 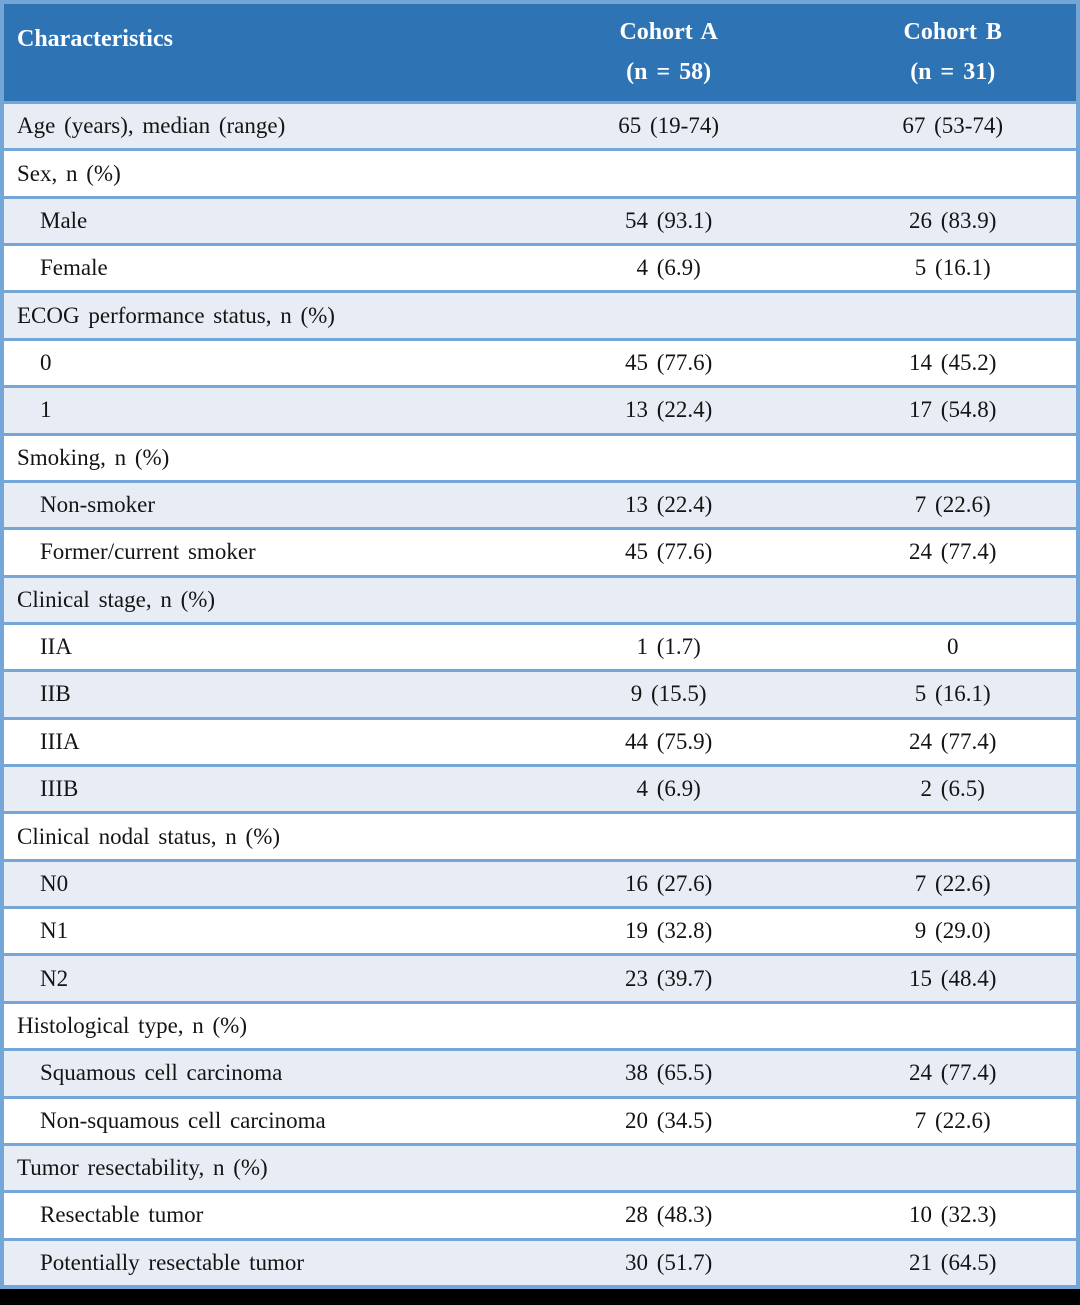 I want to click on cohort-b-value: 67 (53-74), so click(x=953, y=126).